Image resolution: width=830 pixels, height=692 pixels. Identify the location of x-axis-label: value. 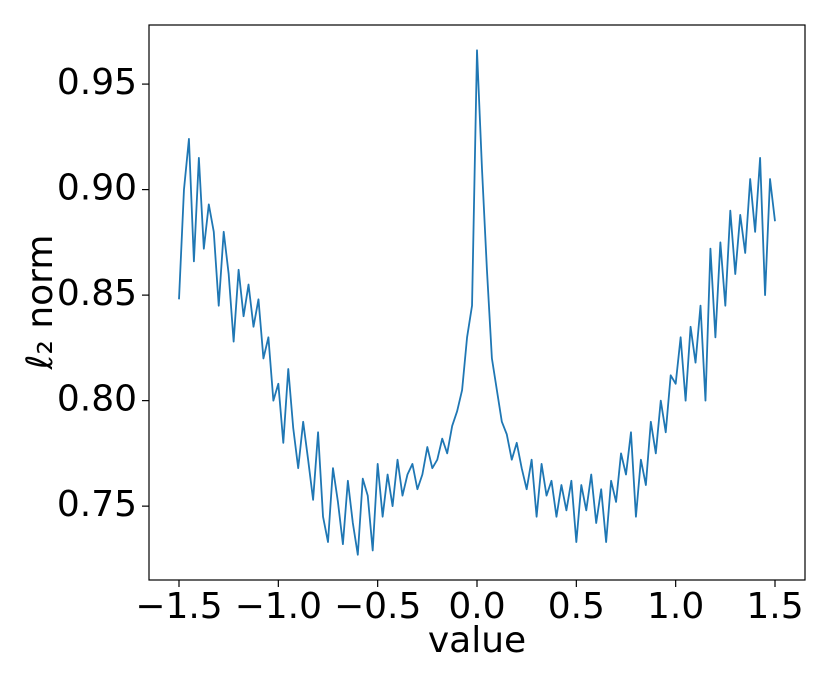
(477, 640).